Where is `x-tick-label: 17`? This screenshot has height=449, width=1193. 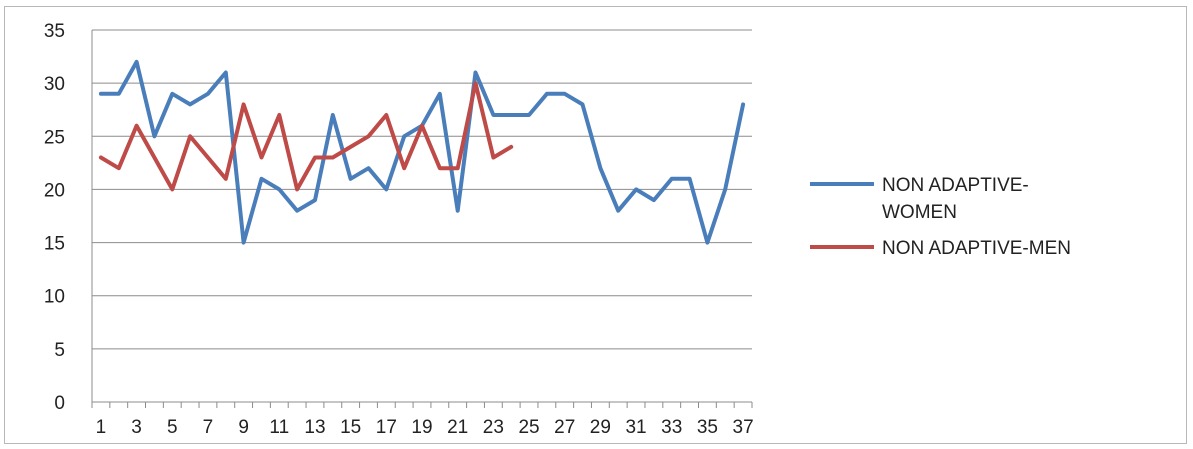 x-tick-label: 17 is located at coordinates (386, 427).